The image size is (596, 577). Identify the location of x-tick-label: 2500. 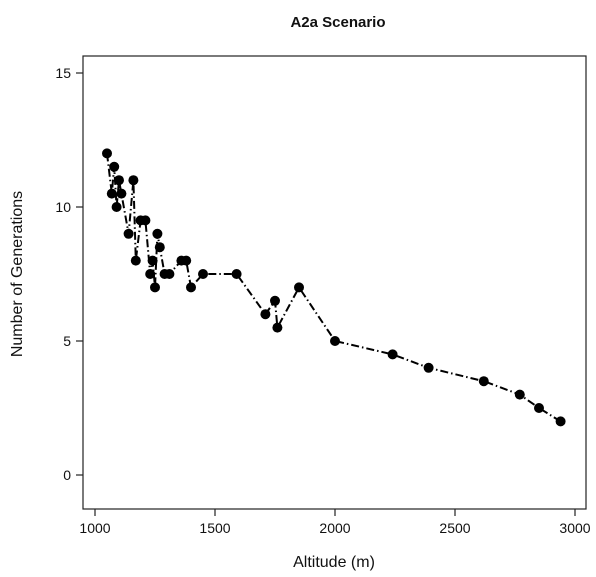
(454, 528).